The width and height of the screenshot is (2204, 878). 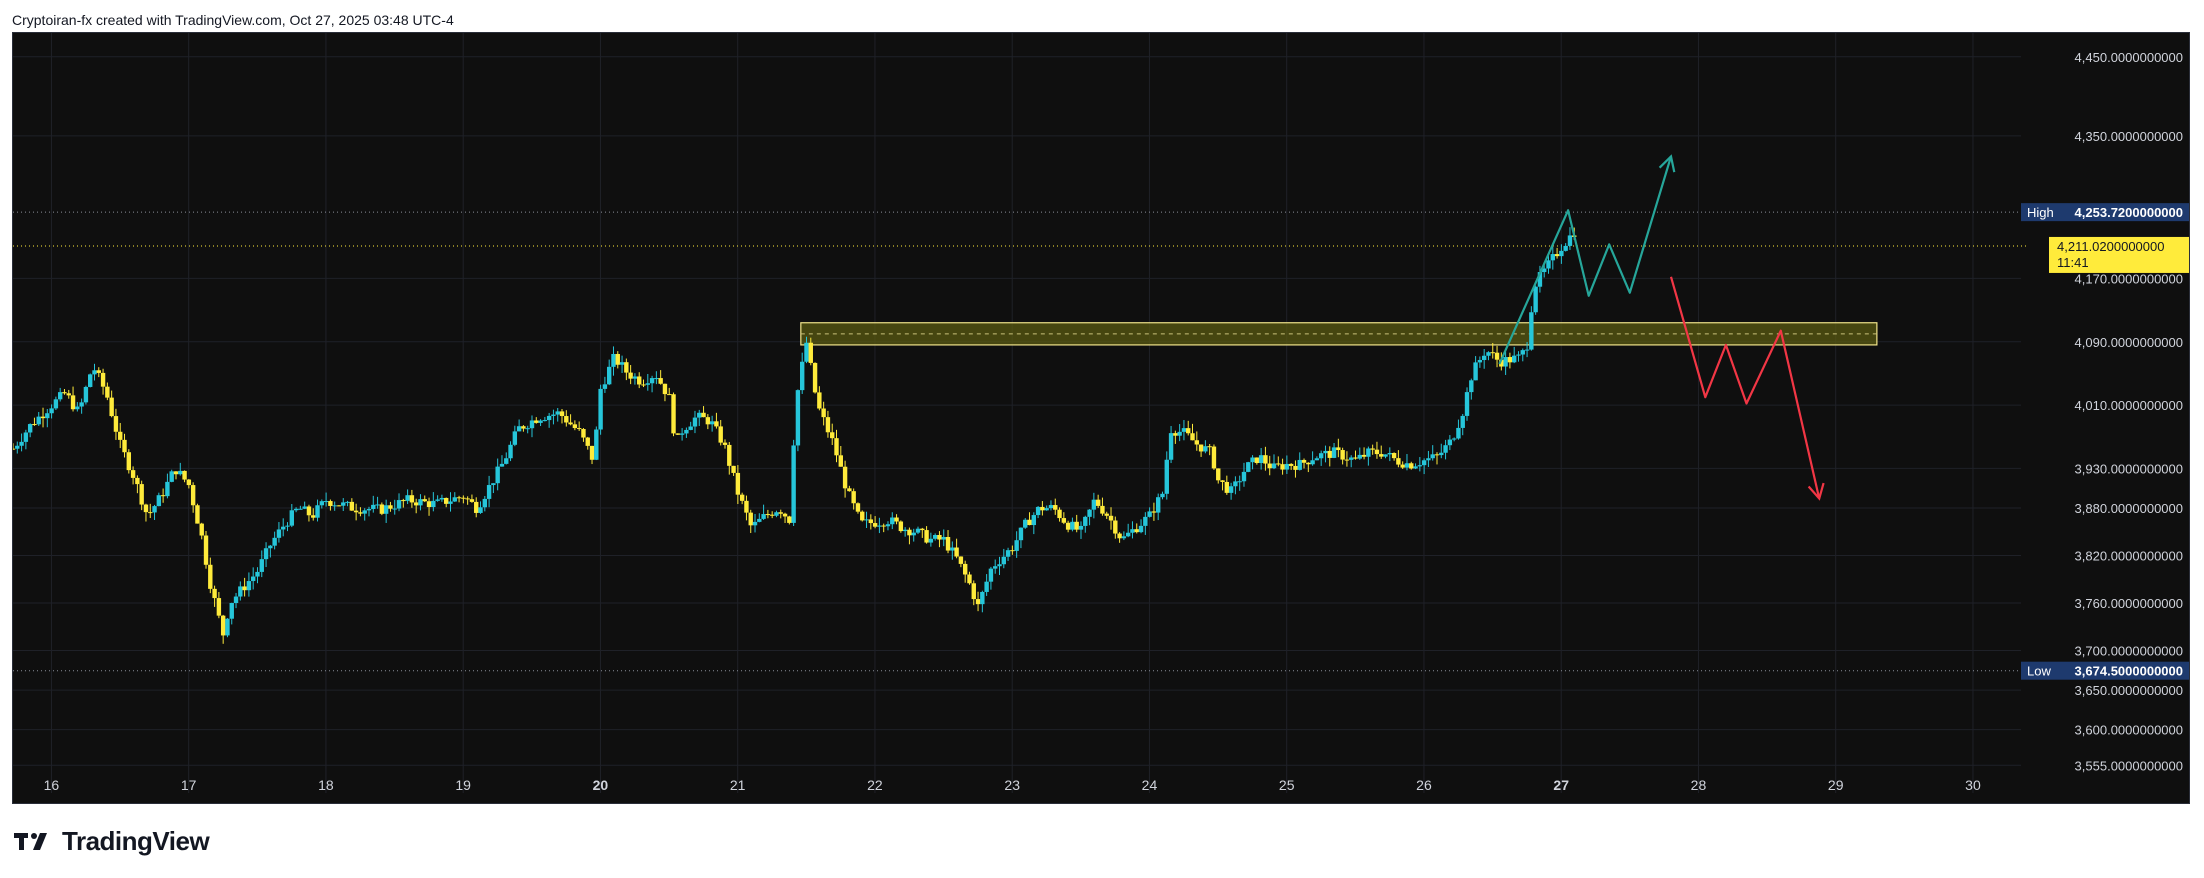 What do you see at coordinates (2129, 57) in the screenshot?
I see `y-tick-label: 4,450.0000000000` at bounding box center [2129, 57].